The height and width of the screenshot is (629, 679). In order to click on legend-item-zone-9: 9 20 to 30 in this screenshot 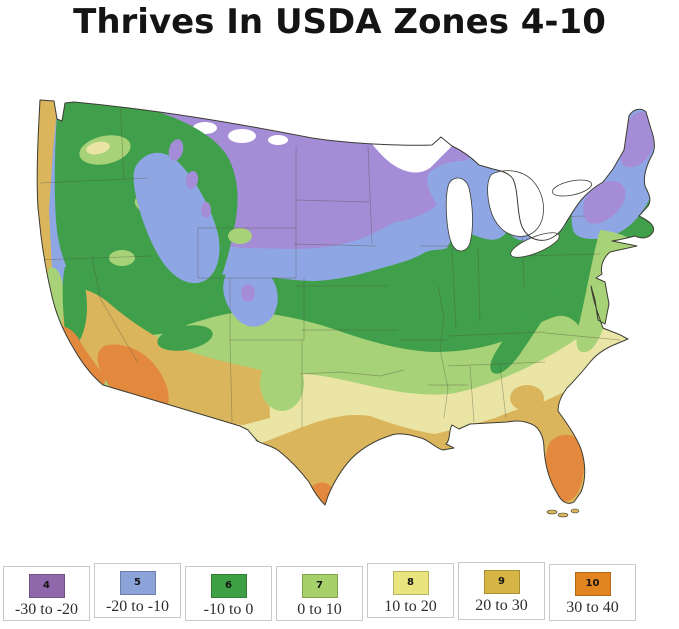, I will do `click(501, 591)`.